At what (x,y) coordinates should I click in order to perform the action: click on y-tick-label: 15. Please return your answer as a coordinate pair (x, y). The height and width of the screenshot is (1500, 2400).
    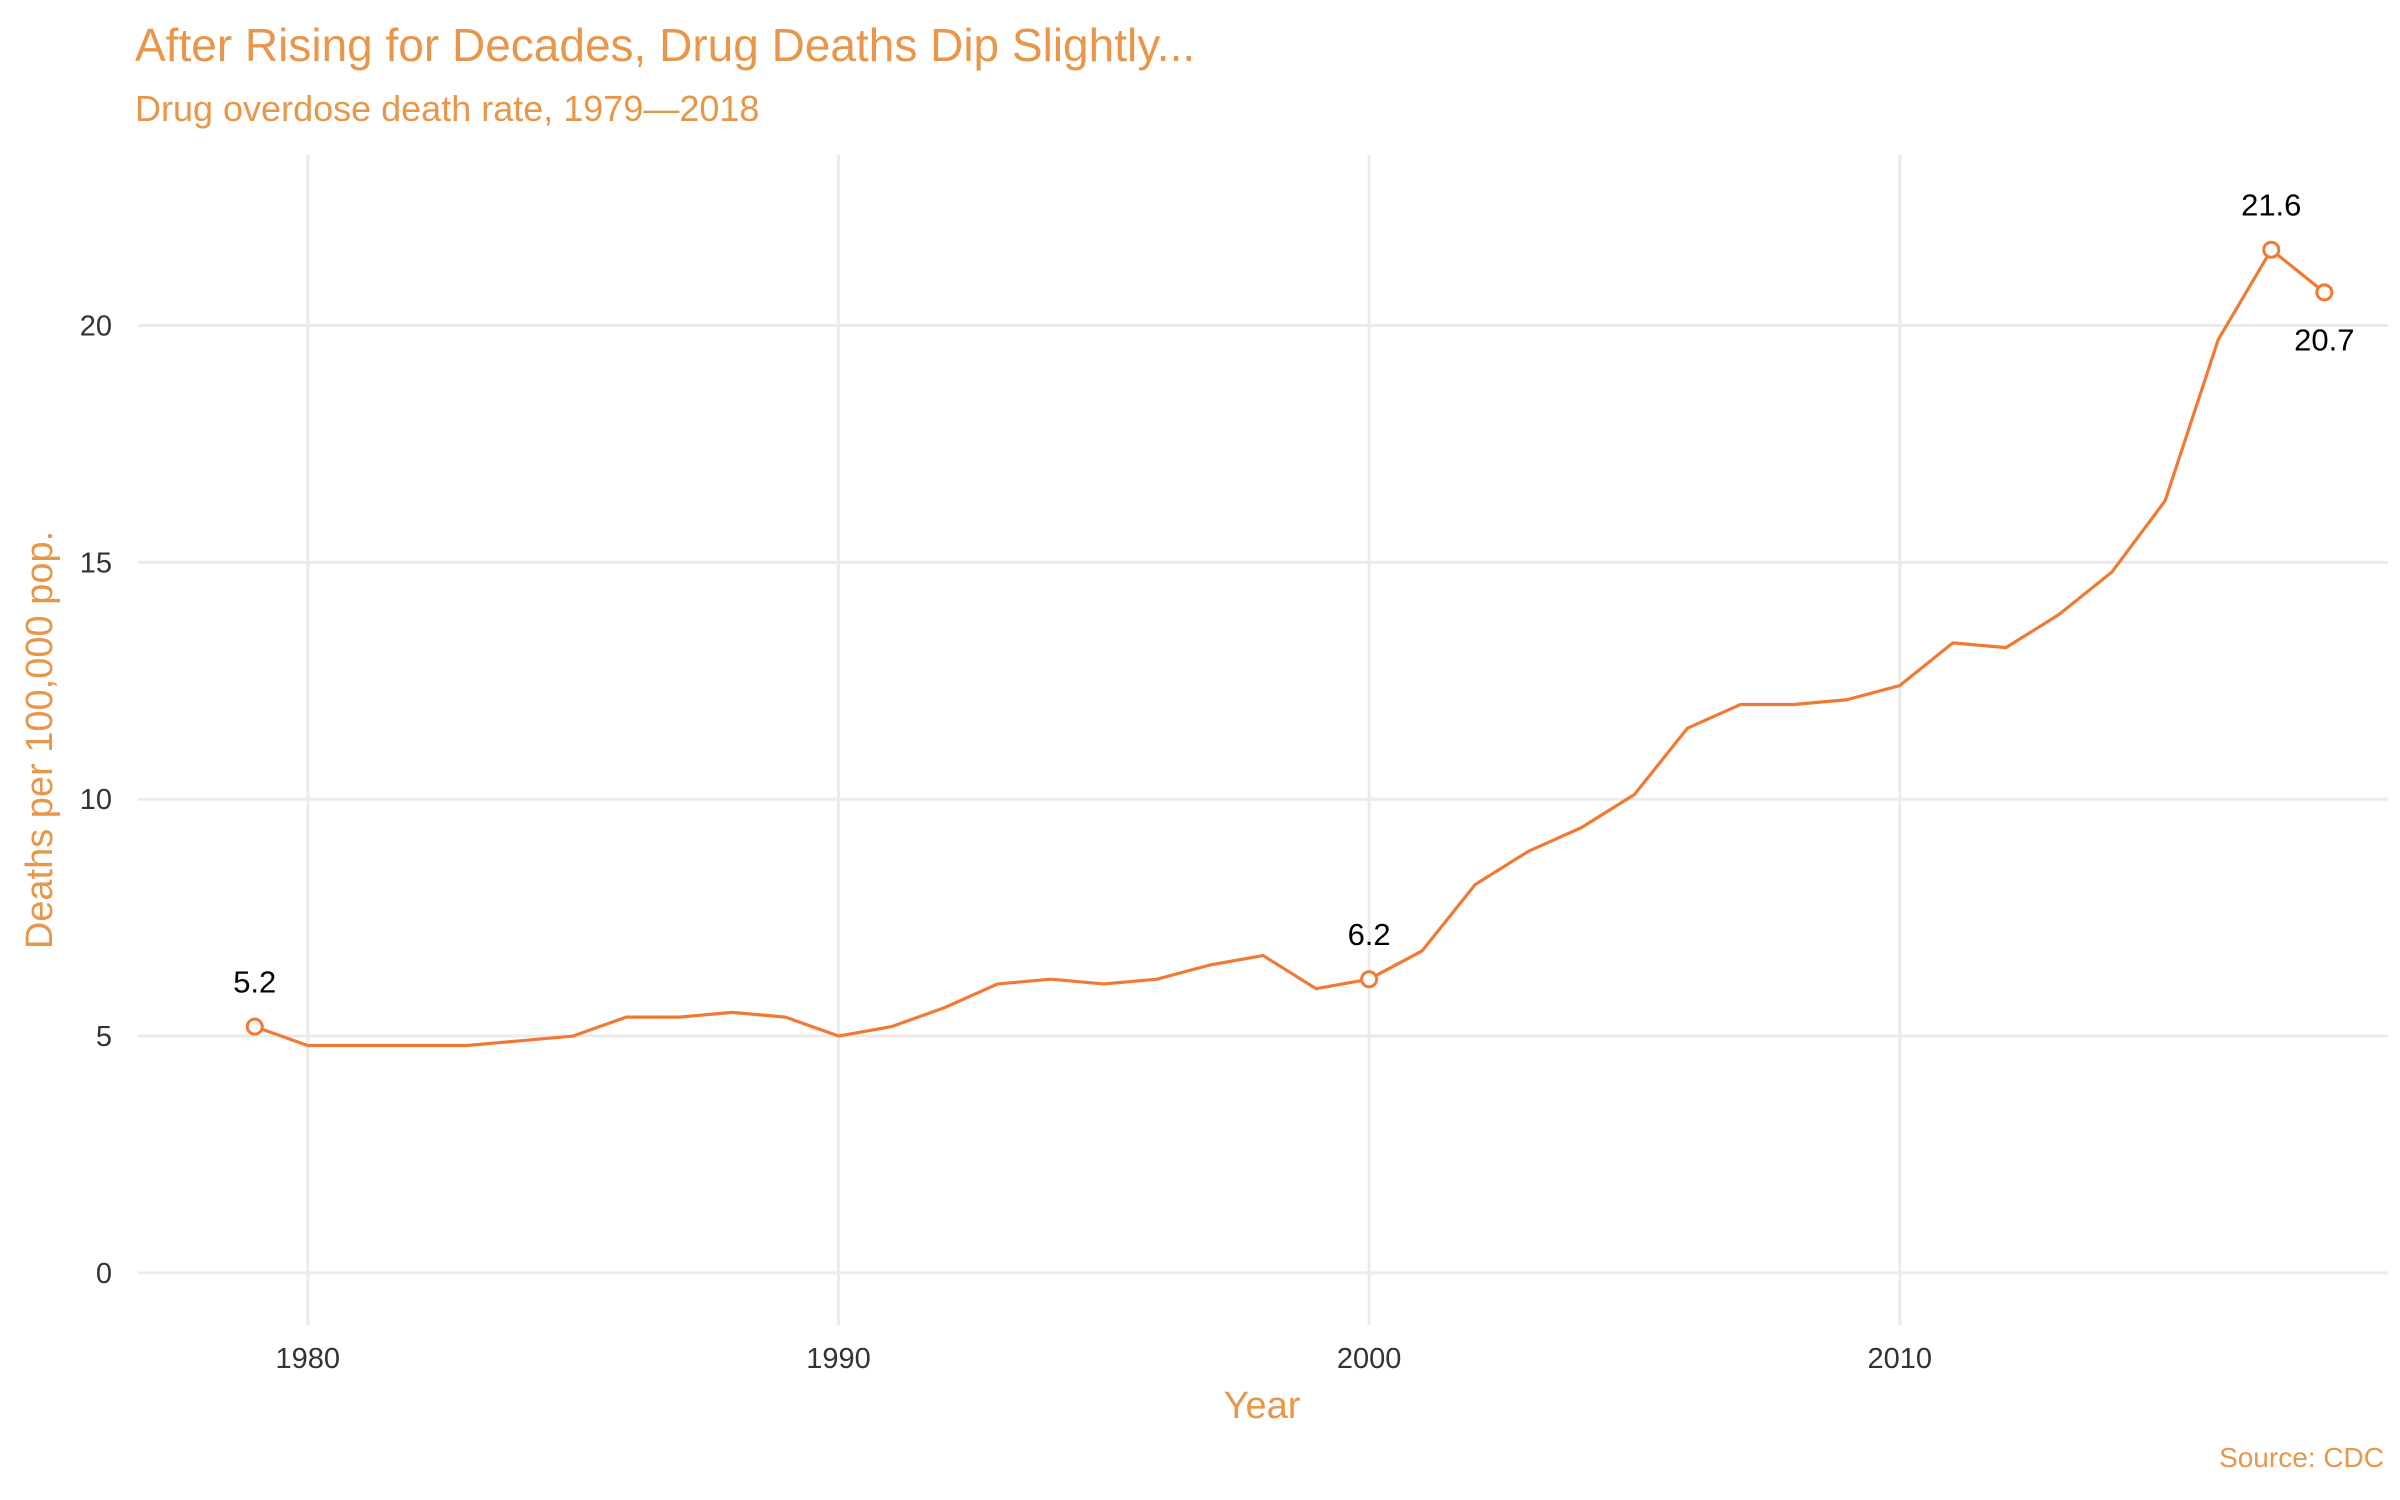
    Looking at the image, I should click on (96, 563).